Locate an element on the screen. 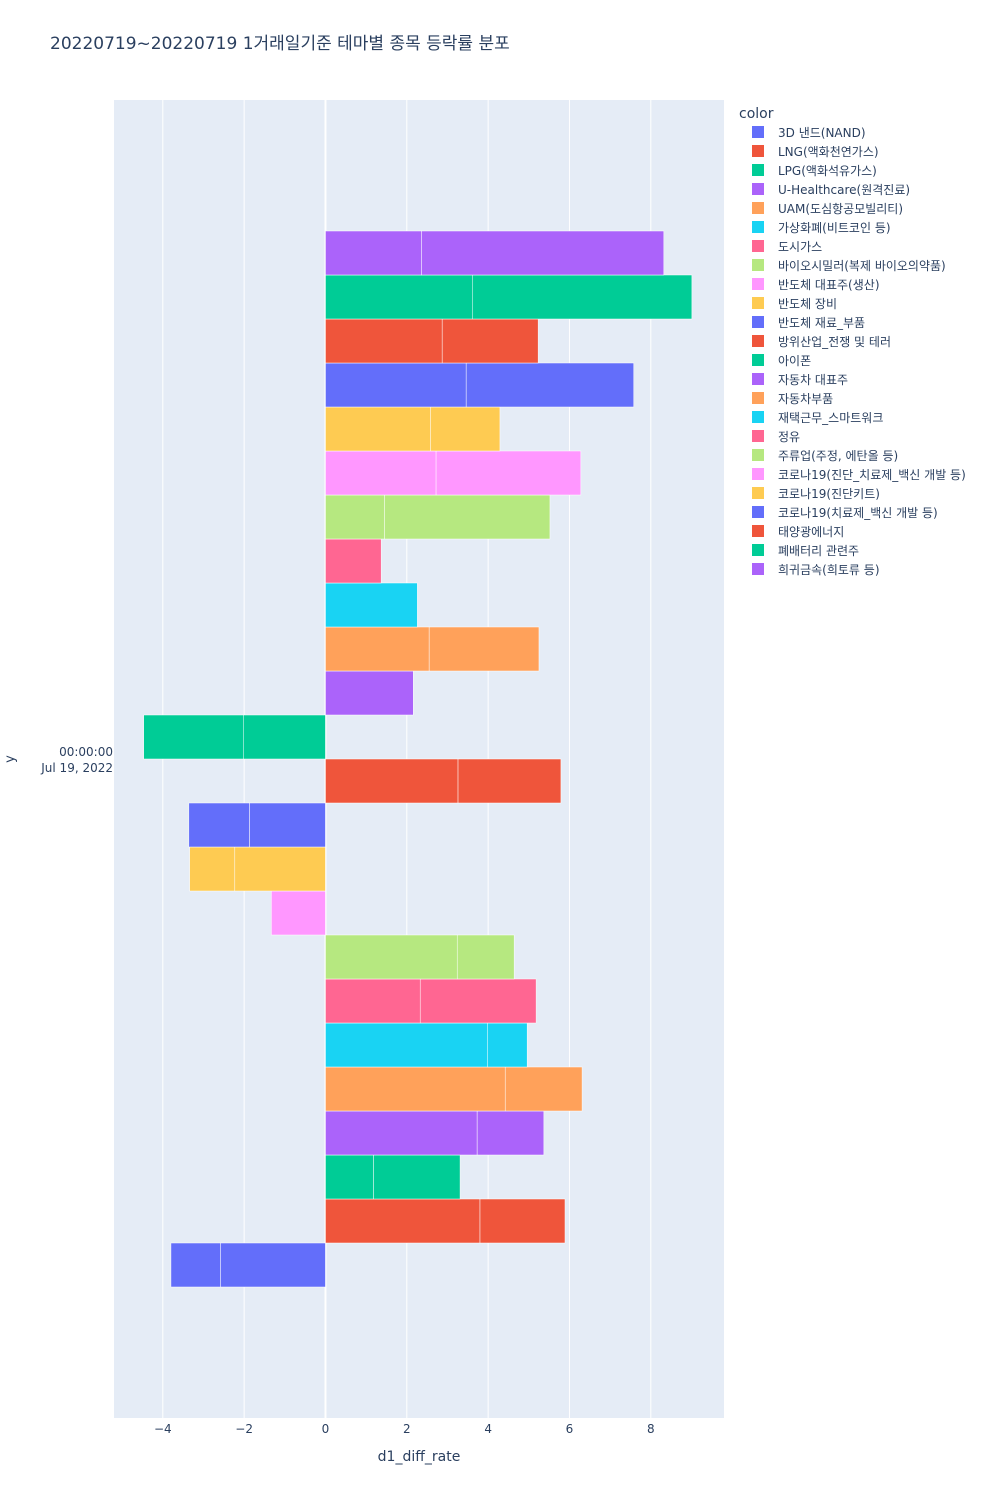 The height and width of the screenshot is (1500, 1000). legend-label: 자동차부품 is located at coordinates (805, 399).